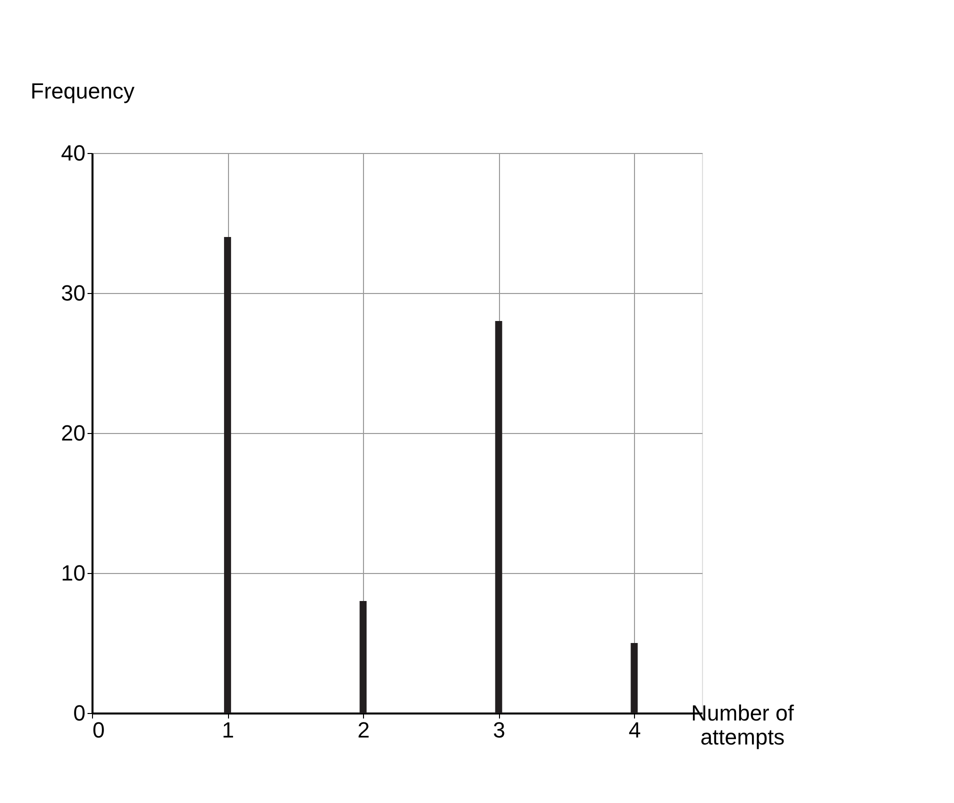  Describe the element at coordinates (73, 433) in the screenshot. I see `y-tick-label: 20` at that location.